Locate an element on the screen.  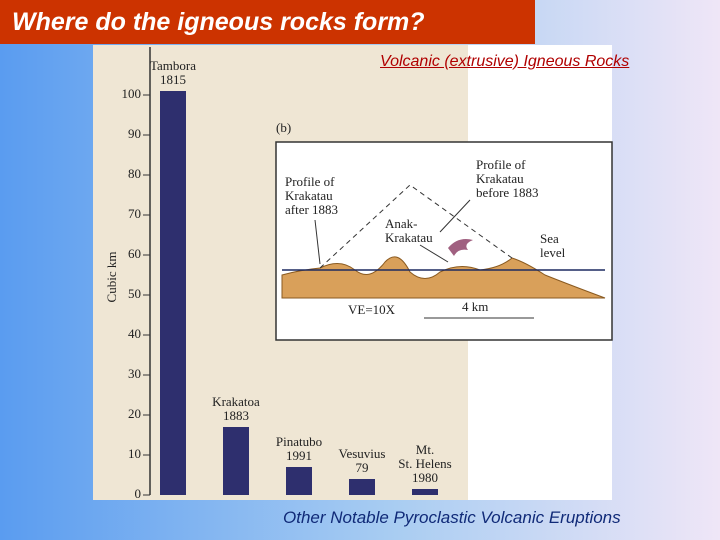
bar-label: Tambora 1815 is located at coordinates (173, 72).